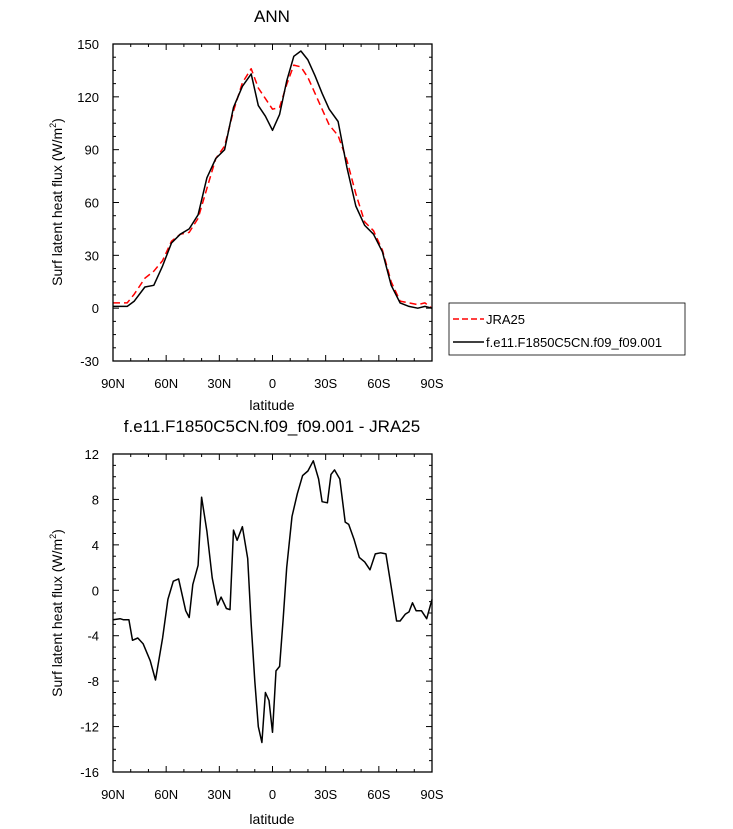 The height and width of the screenshot is (829, 733). I want to click on legend: JRA25 f.e11.F1850C5CN.f09_f09.001, so click(567, 329).